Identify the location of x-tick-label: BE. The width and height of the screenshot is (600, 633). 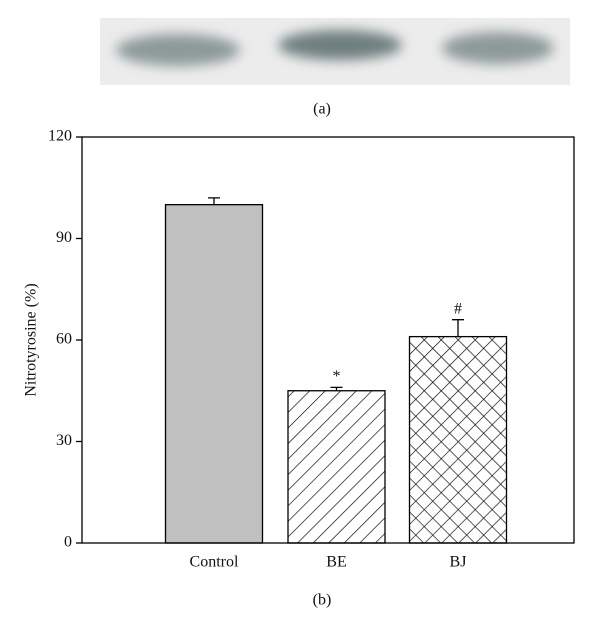
(336, 562).